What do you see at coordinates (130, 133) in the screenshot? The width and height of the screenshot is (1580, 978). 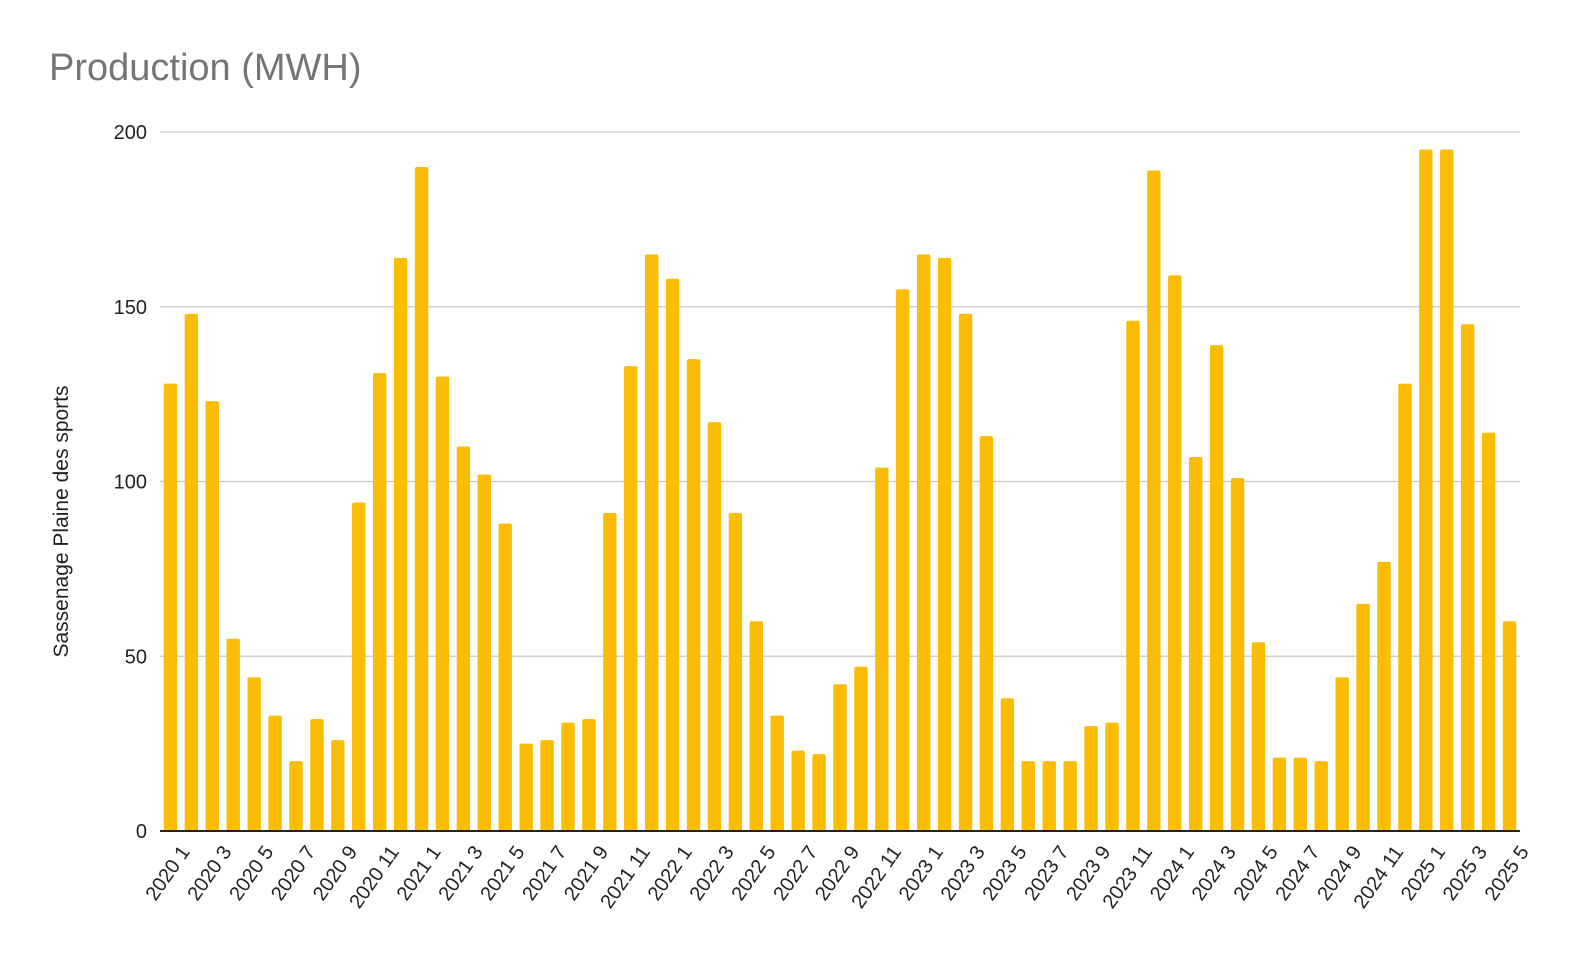 I see `y-tick-label: 200` at bounding box center [130, 133].